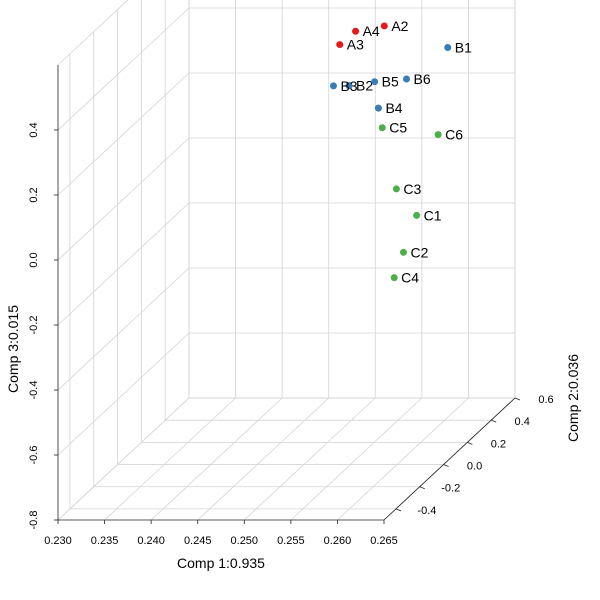 The width and height of the screenshot is (600, 600). I want to click on z-tick-label: 0.0, so click(34, 259).